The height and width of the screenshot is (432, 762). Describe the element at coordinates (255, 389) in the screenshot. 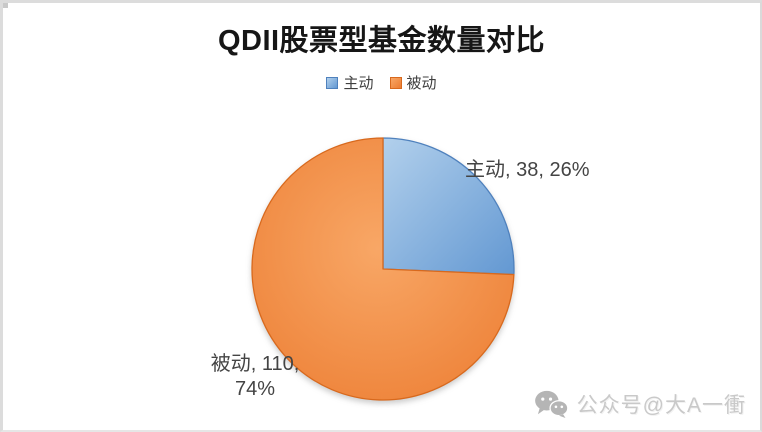

I see `data-label-passive-line2: 74%` at that location.